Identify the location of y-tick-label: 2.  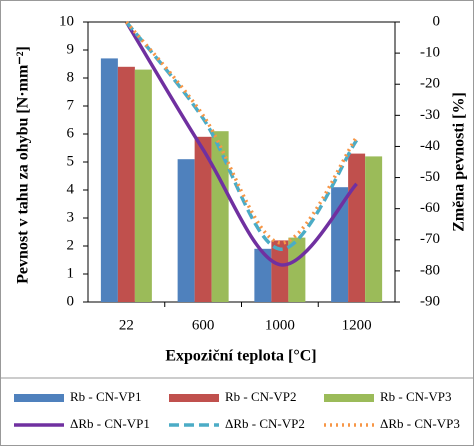
(71, 245).